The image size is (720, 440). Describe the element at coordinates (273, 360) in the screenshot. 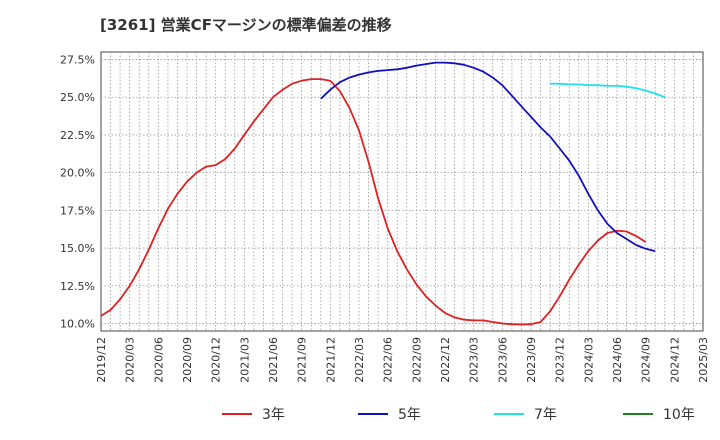

I see `x-tick-label: 2021/06` at that location.